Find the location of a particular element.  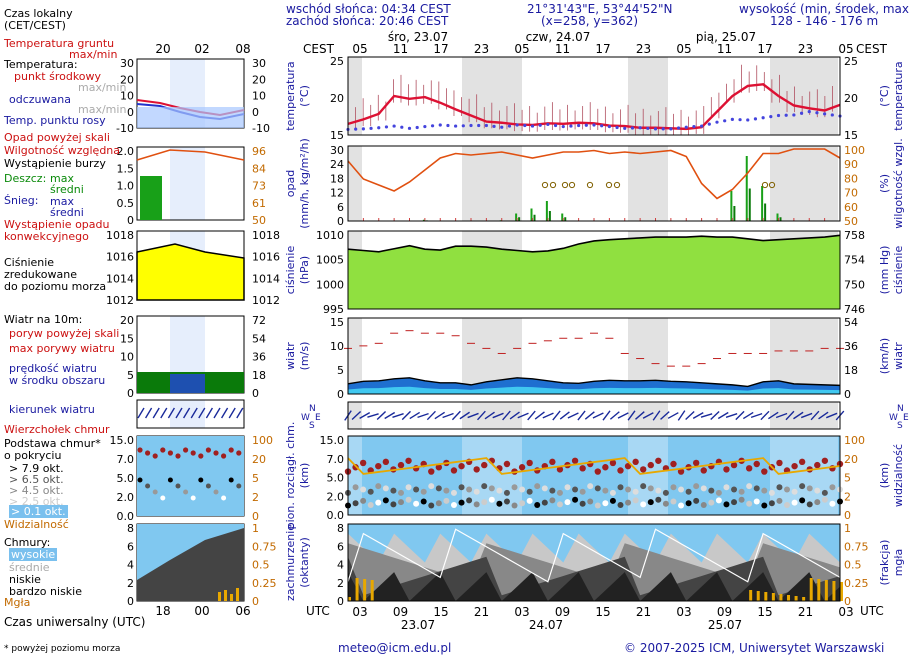

tick-cl: 0 is located at coordinates (847, 601).